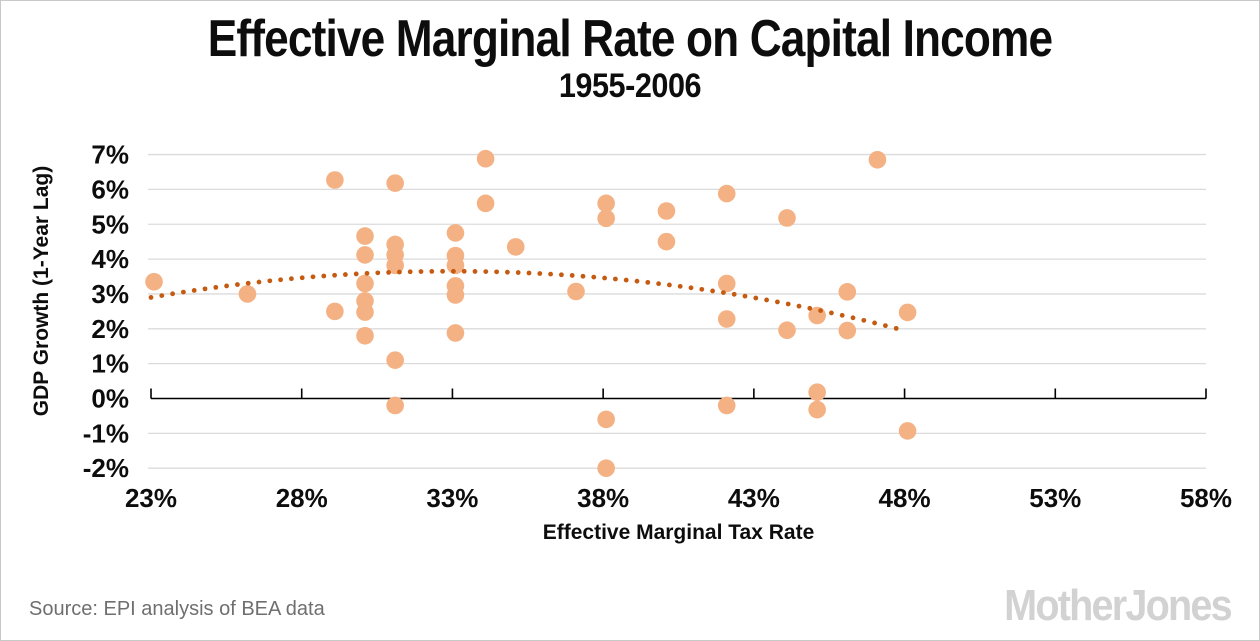 The width and height of the screenshot is (1260, 641). I want to click on y-tick-label: -1%, so click(106, 433).